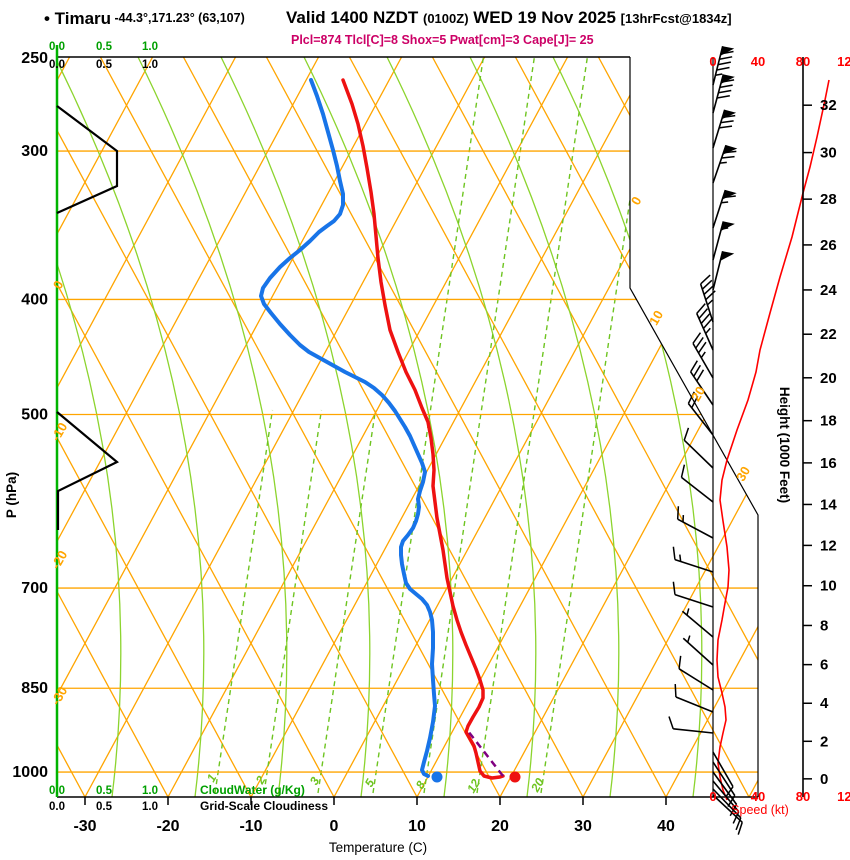 The width and height of the screenshot is (850, 860). Describe the element at coordinates (824, 779) in the screenshot. I see `height-tick-label: 0` at that location.